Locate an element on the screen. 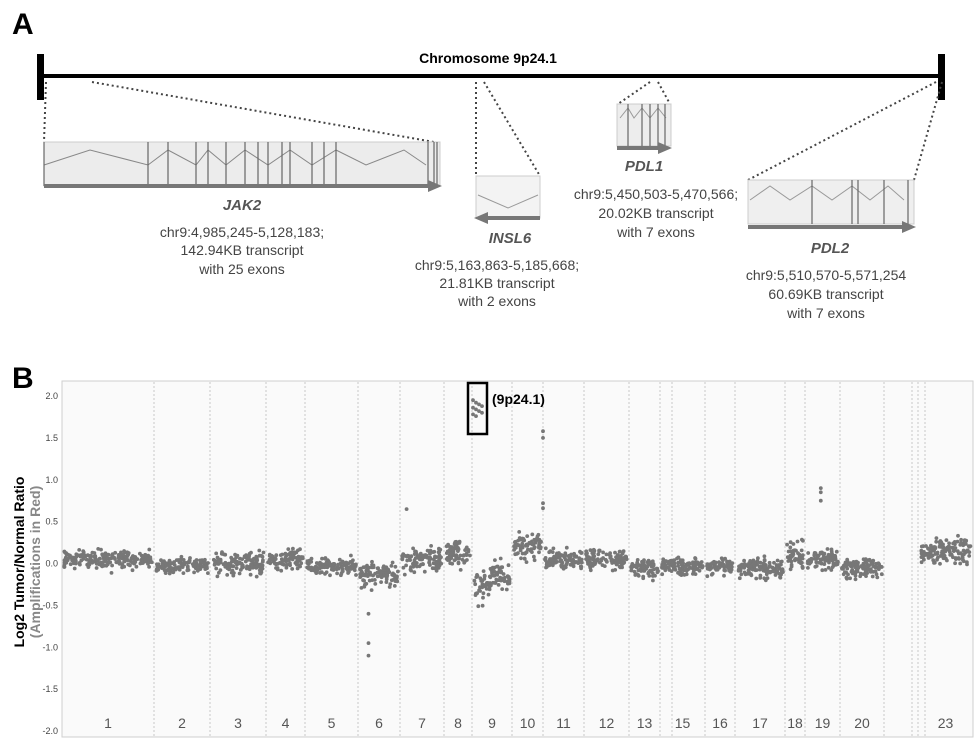 The image size is (975, 739). y-tick-label: -2.0 is located at coordinates (50, 731).